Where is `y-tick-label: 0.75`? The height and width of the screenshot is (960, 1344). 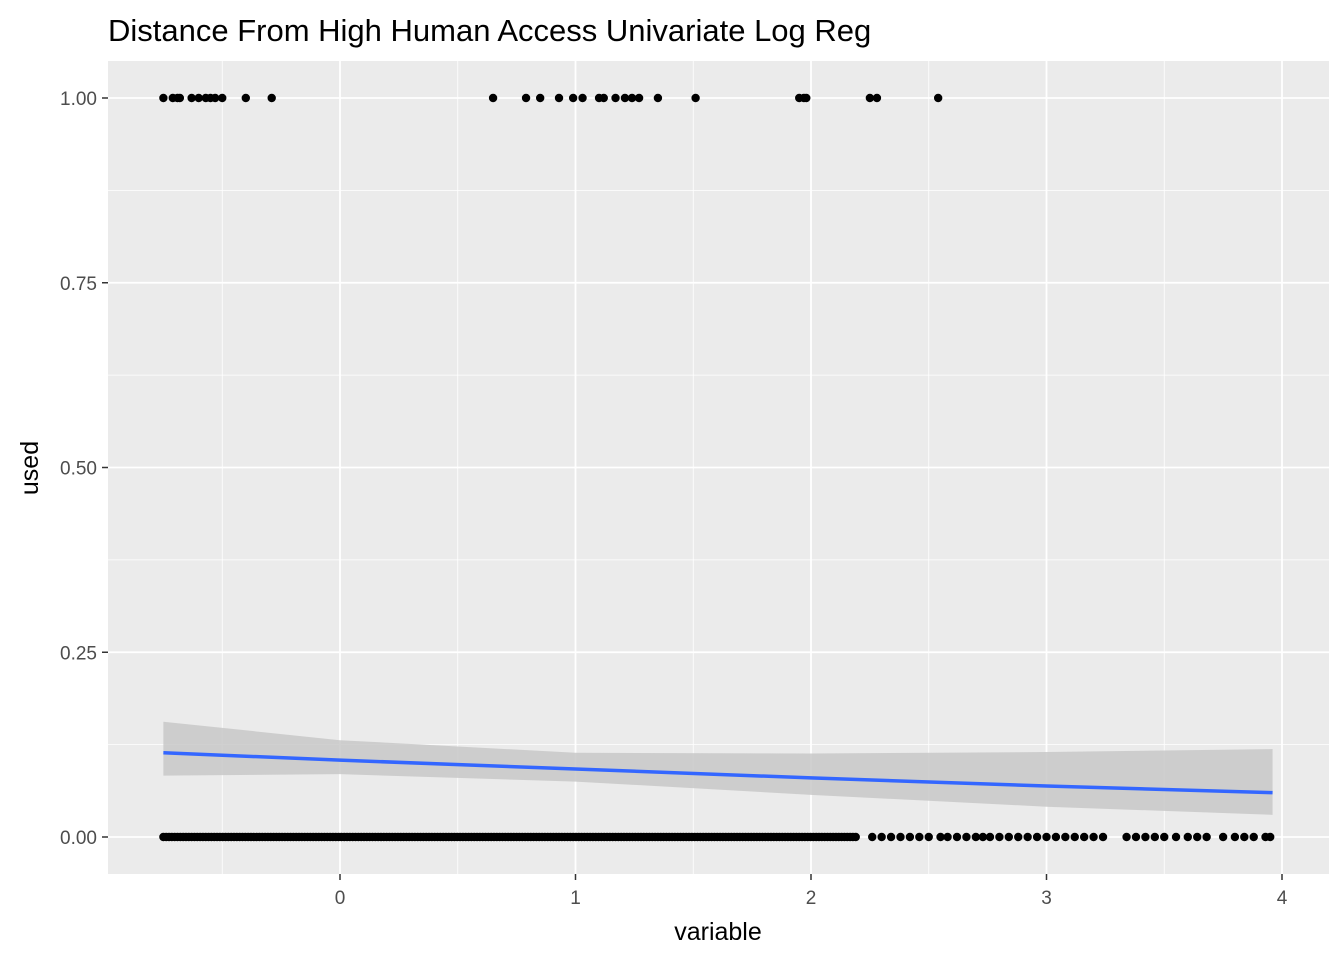 y-tick-label: 0.75 is located at coordinates (78, 284).